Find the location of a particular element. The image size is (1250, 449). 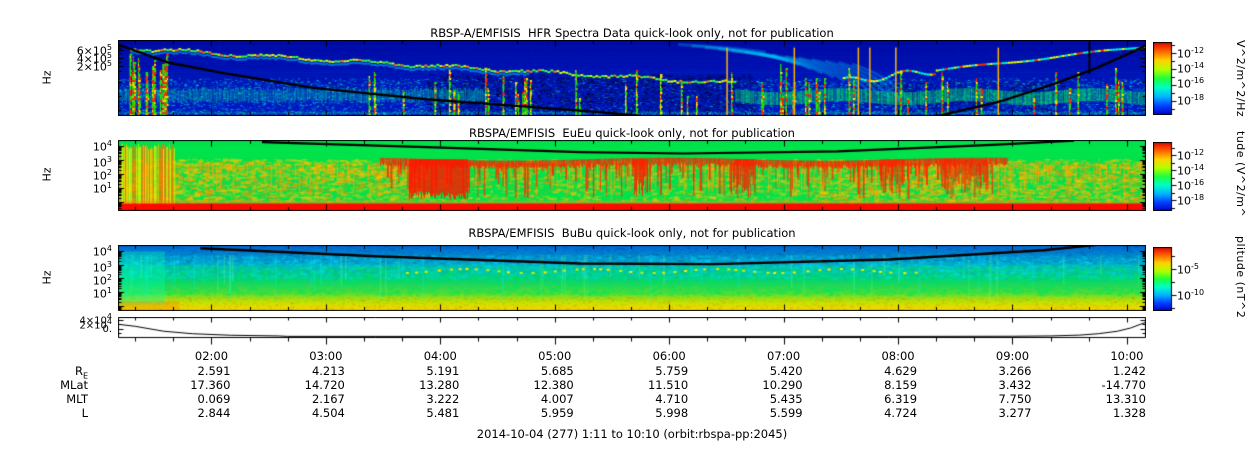

time-tick-label: 08:00 is located at coordinates (898, 356).